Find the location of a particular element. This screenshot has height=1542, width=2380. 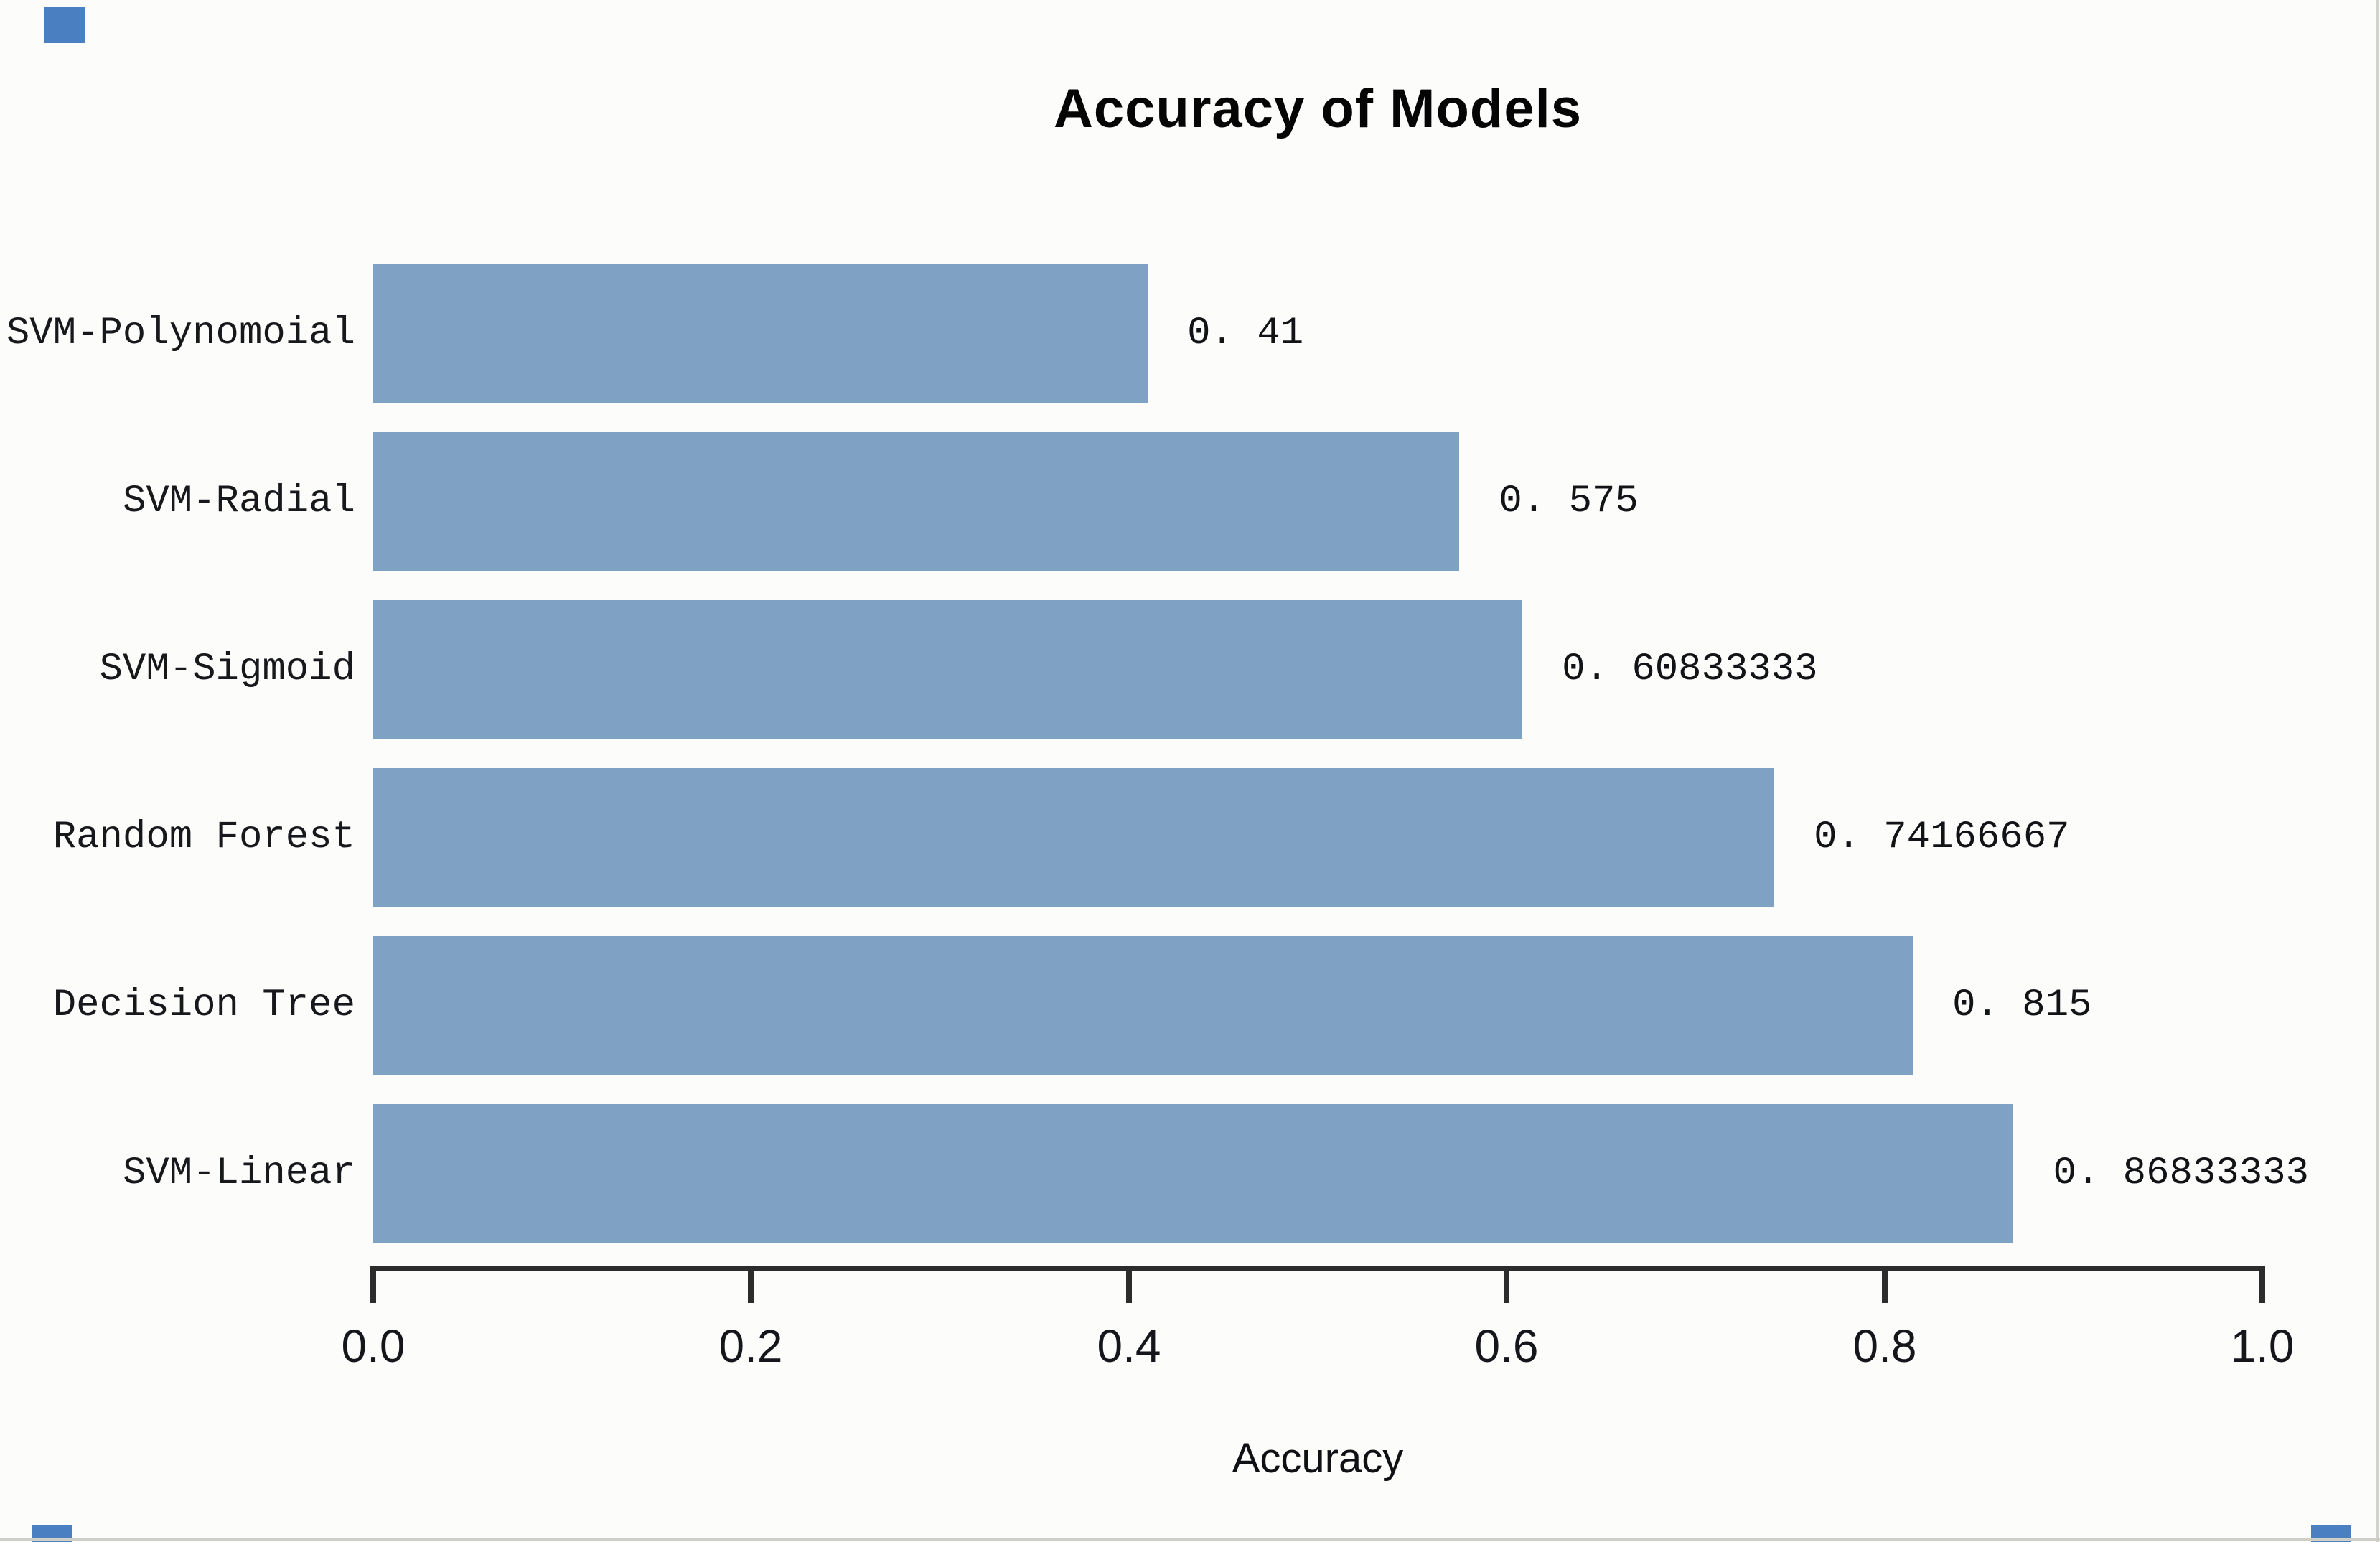

x-axis-label: Accuracy is located at coordinates (1318, 1458).